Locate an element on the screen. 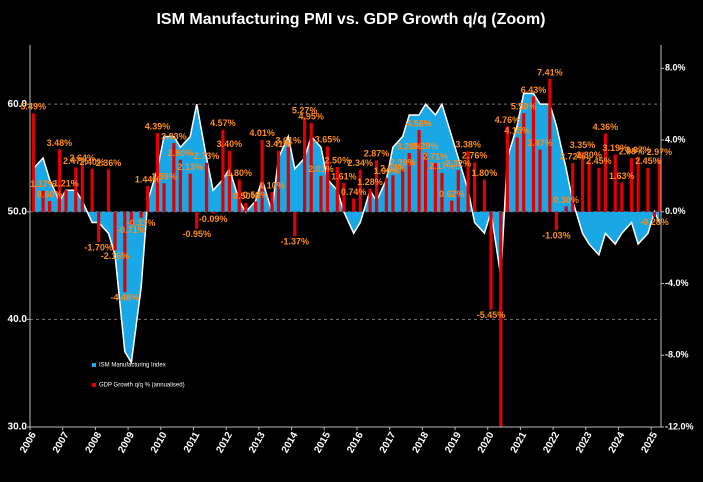 The height and width of the screenshot is (482, 703). data-label: -0.95% is located at coordinates (196, 234).